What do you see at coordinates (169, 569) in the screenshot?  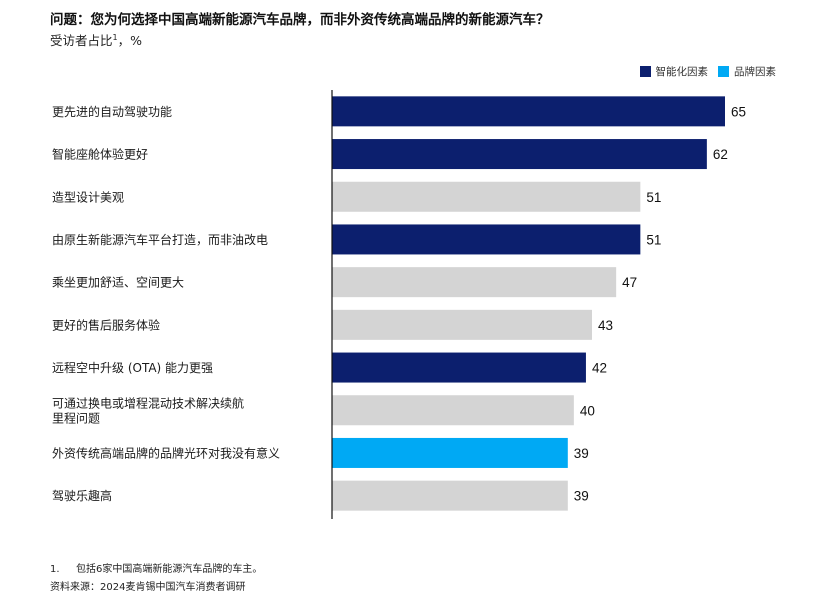 I see `footnote-1-text: 包括6家中国高端新能源汽车品牌的车主。` at bounding box center [169, 569].